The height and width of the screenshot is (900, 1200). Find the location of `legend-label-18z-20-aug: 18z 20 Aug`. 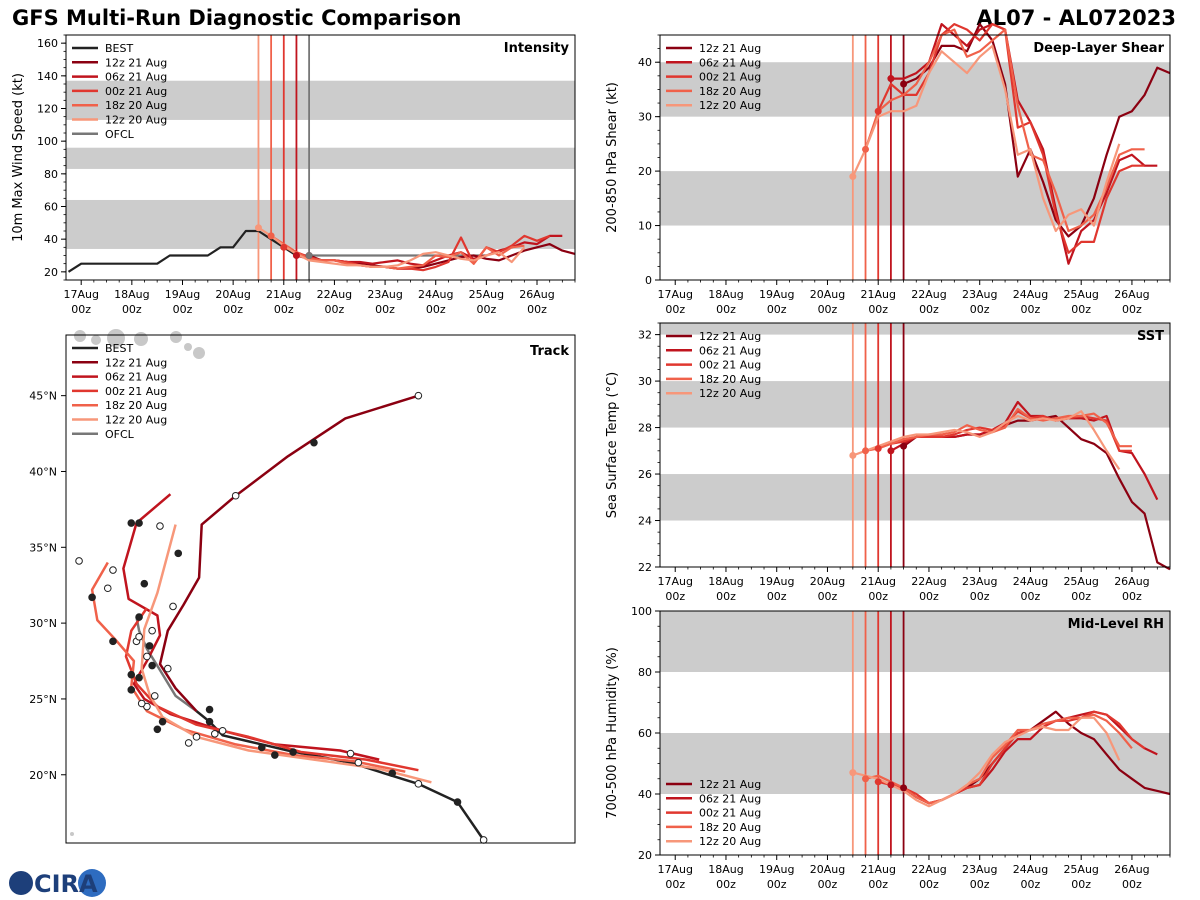

legend-label-18z-20-aug: 18z 20 Aug is located at coordinates (730, 379).